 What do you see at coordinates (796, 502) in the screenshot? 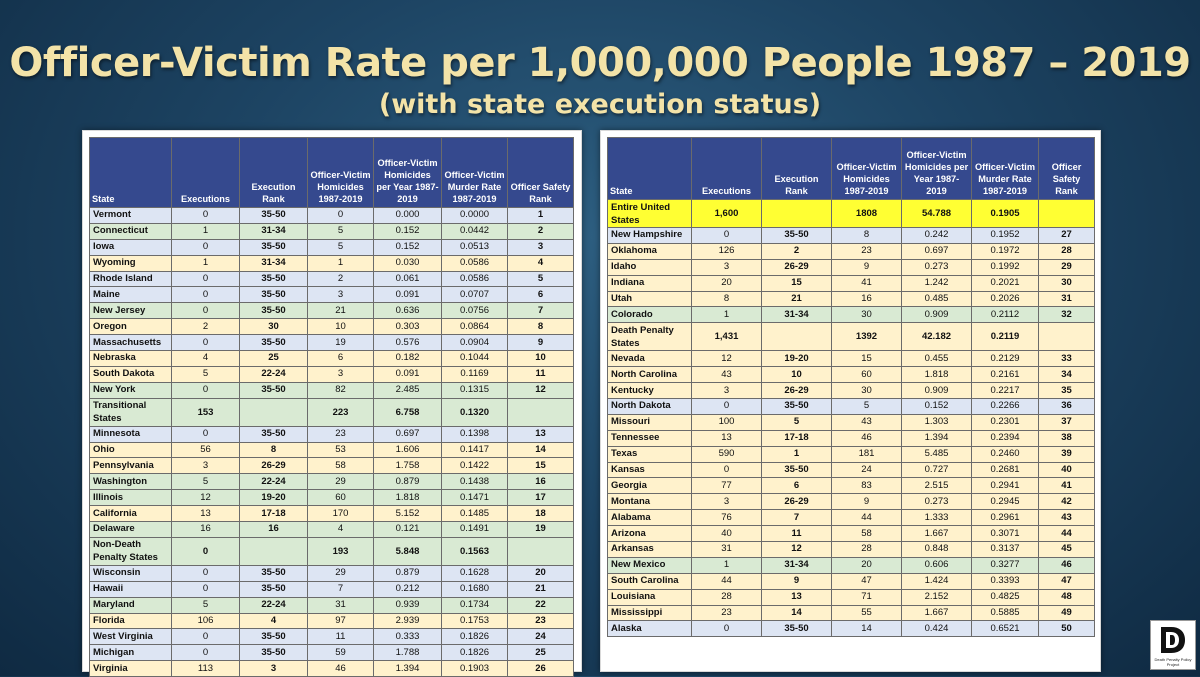
I see `cell-execution-rank: 26-29` at bounding box center [796, 502].